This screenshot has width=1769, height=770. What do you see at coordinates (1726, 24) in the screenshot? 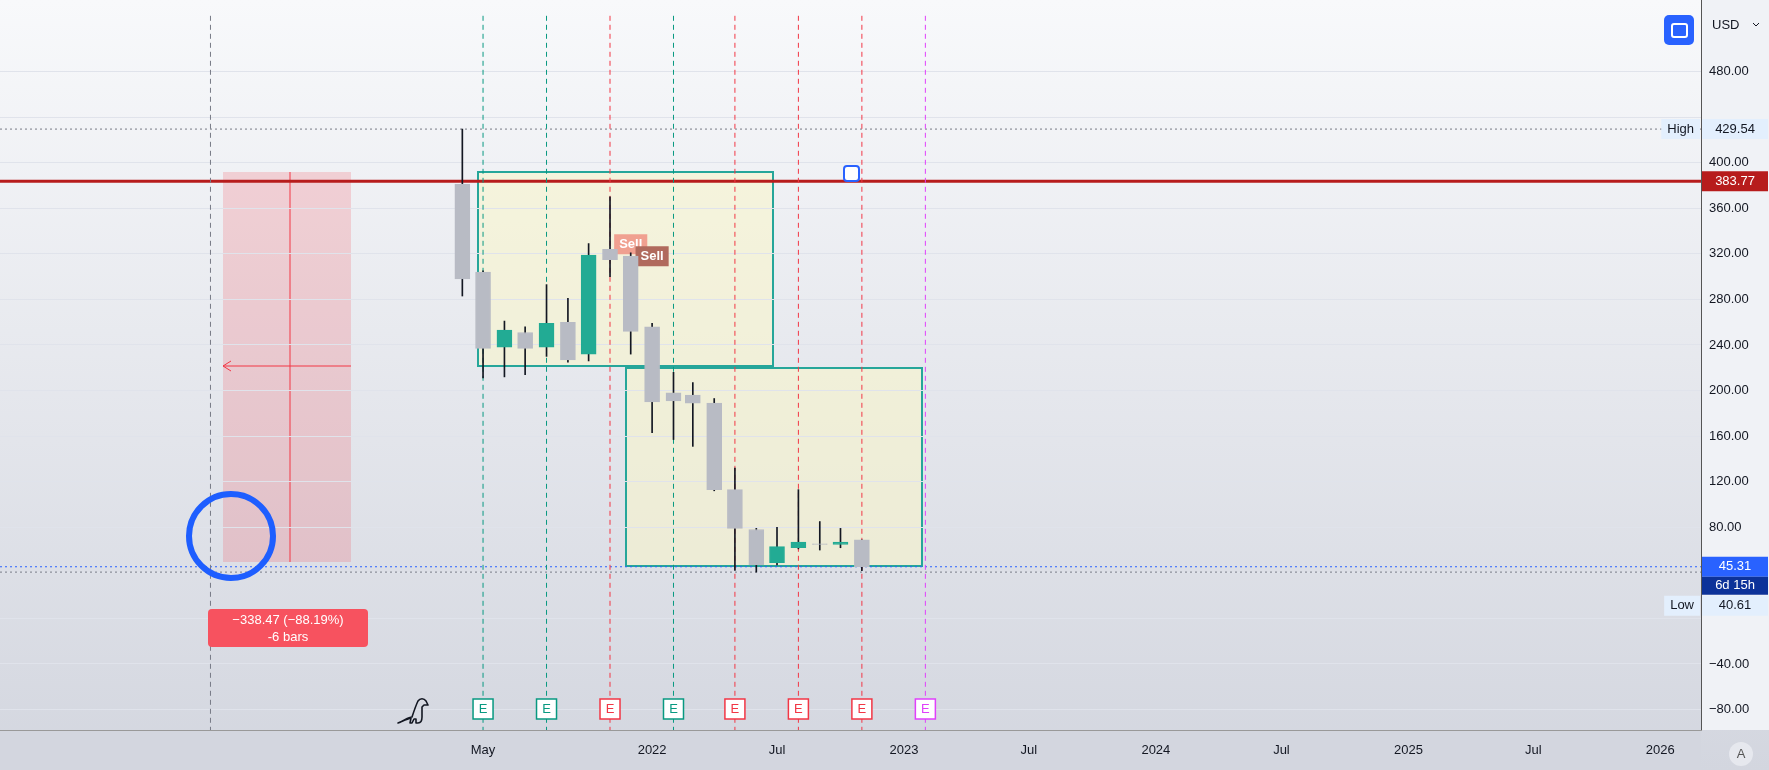
I see `text: USD` at bounding box center [1726, 24].